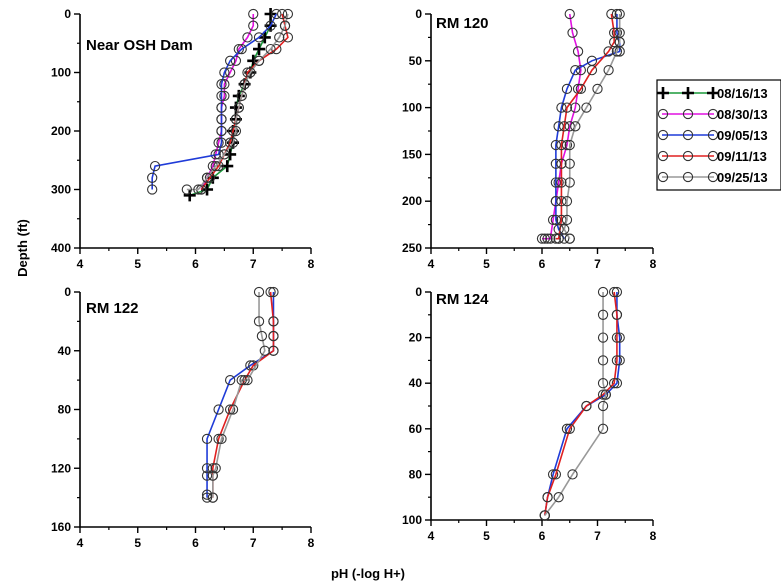  Describe the element at coordinates (742, 135) in the screenshot. I see `legend-label: 09/05/13` at that location.